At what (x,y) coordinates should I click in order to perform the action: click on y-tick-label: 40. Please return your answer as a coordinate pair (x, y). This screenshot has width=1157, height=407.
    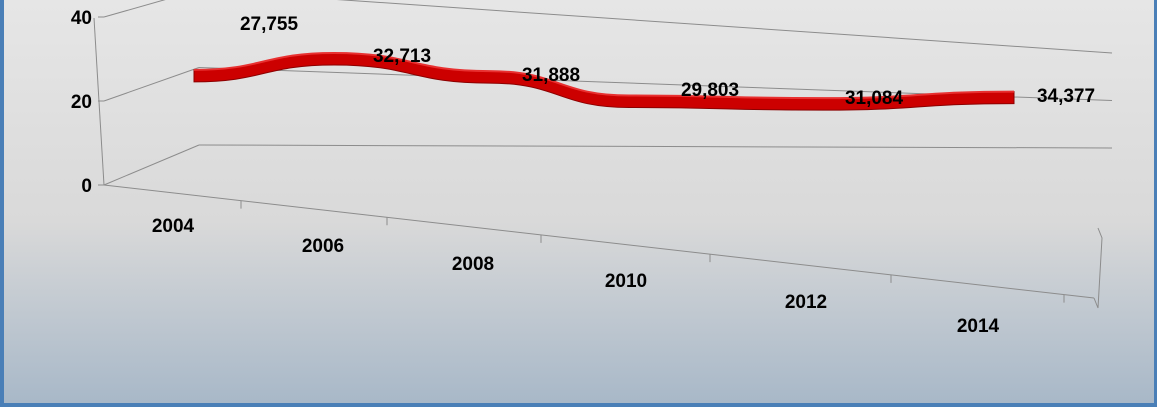
    Looking at the image, I should click on (81, 18).